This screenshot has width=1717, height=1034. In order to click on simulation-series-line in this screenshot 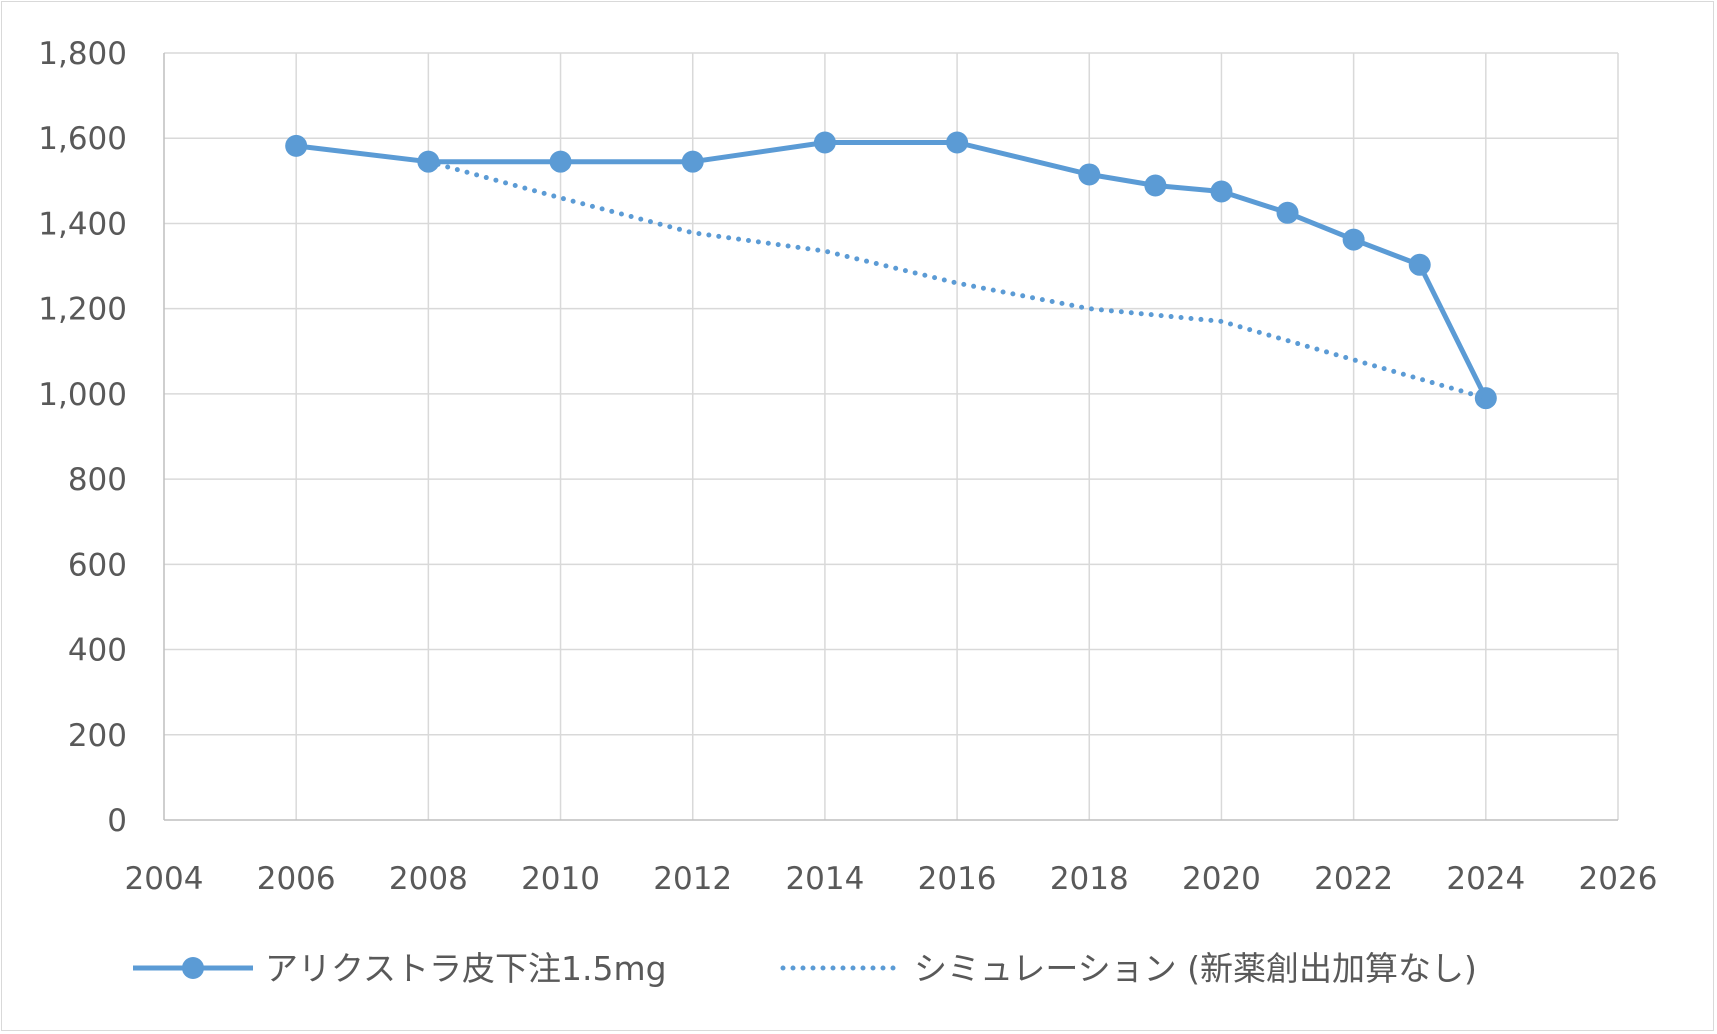, I will do `click(957, 280)`.